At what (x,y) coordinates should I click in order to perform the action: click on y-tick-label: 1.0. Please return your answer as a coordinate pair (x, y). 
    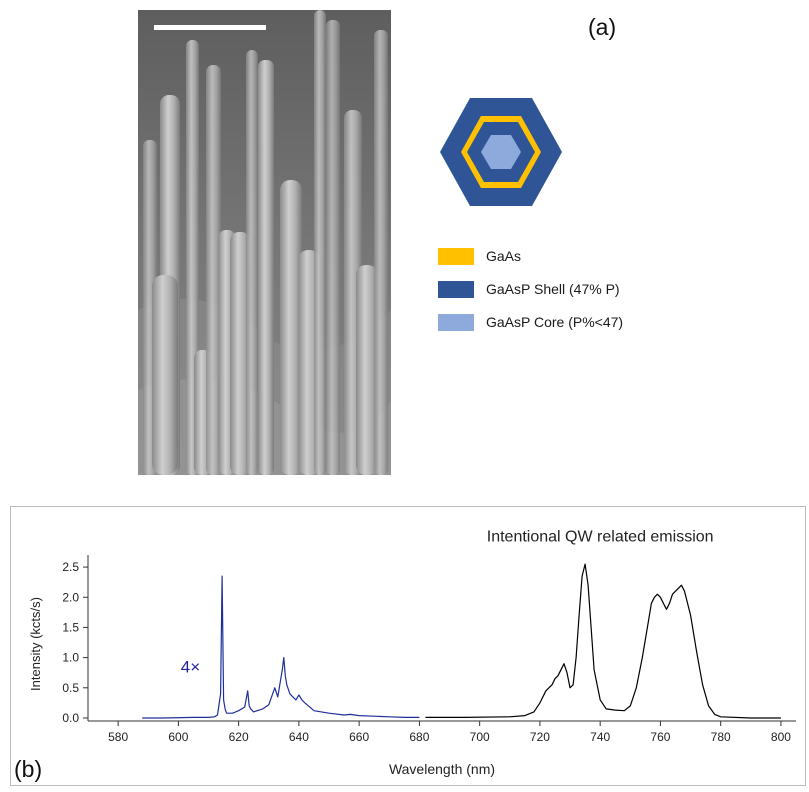
    Looking at the image, I should click on (70, 658).